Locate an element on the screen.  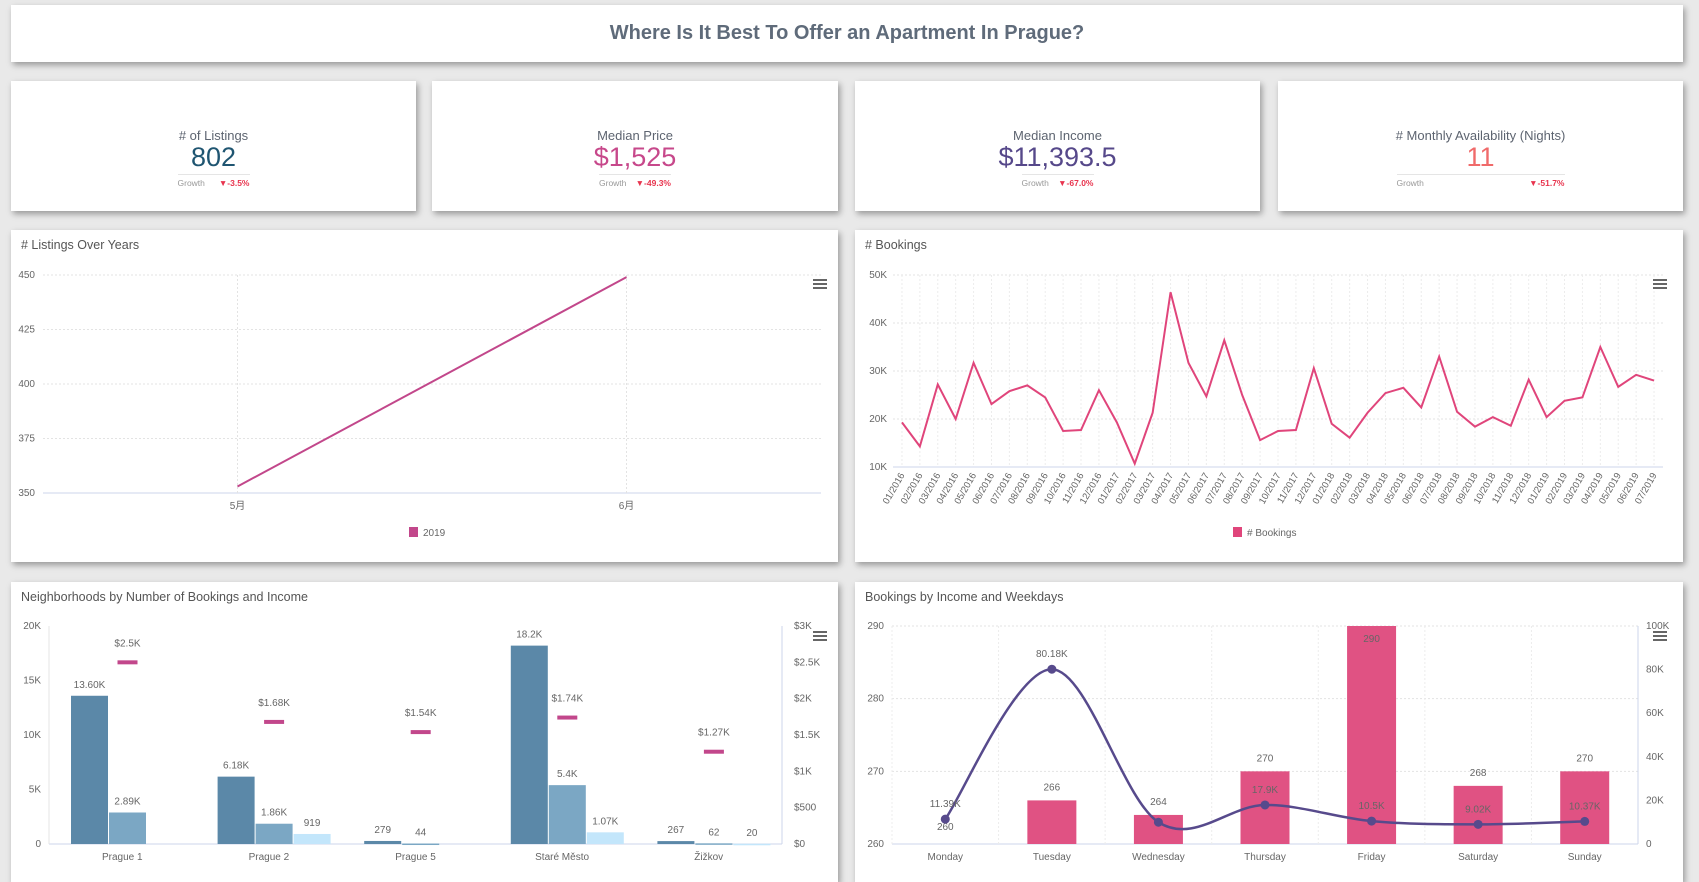
growth-value: ▼-51.7% is located at coordinates (1547, 183).